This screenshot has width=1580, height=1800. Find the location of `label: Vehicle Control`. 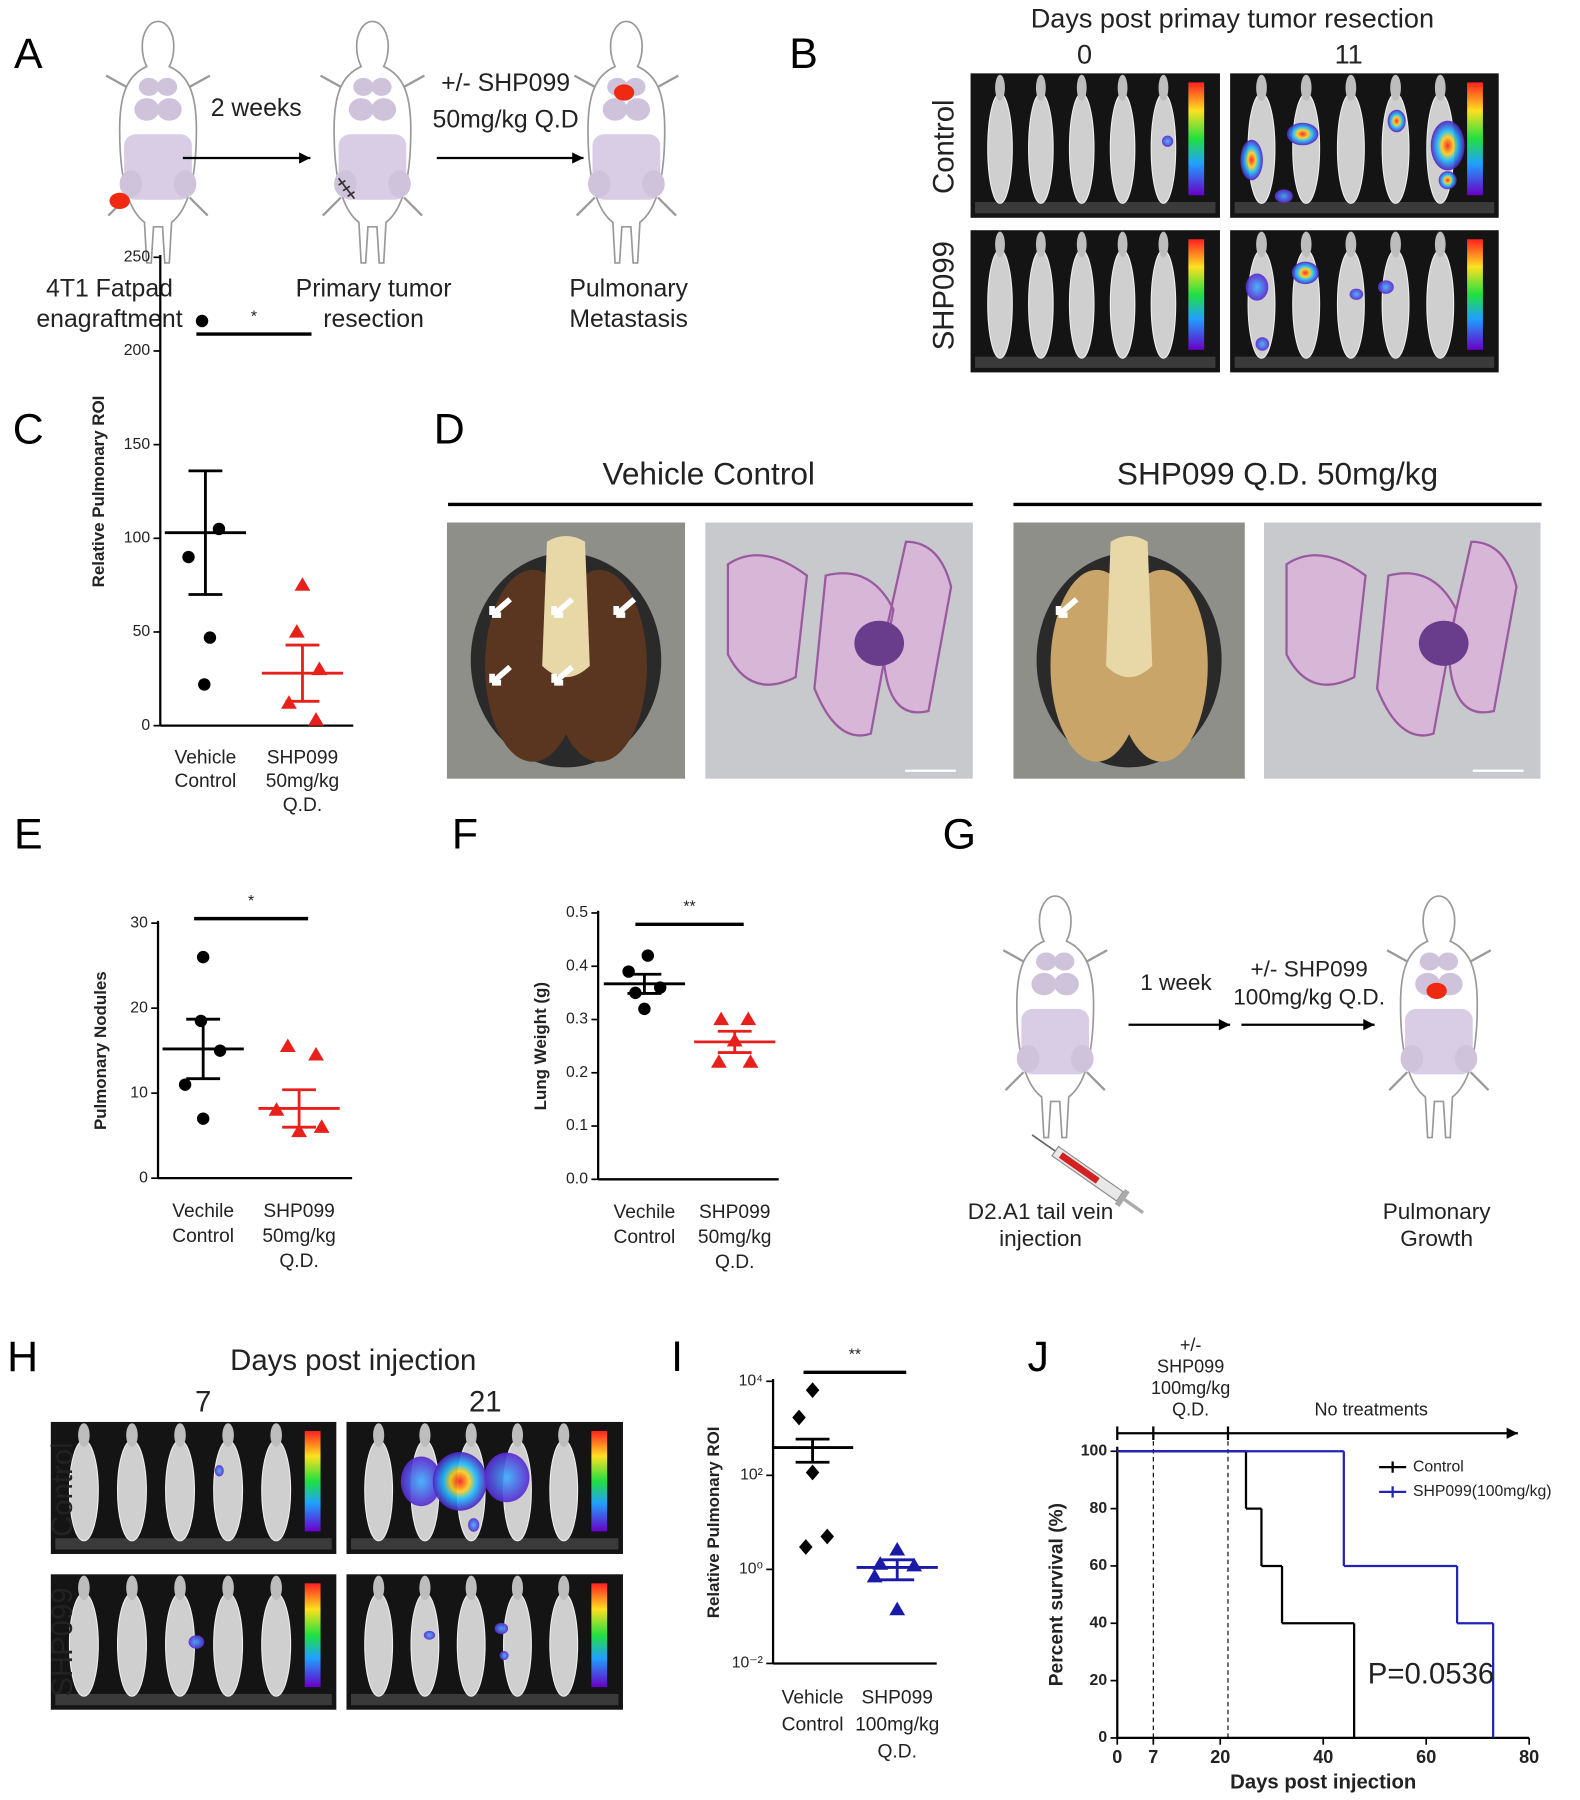

label: Vehicle Control is located at coordinates (709, 474).